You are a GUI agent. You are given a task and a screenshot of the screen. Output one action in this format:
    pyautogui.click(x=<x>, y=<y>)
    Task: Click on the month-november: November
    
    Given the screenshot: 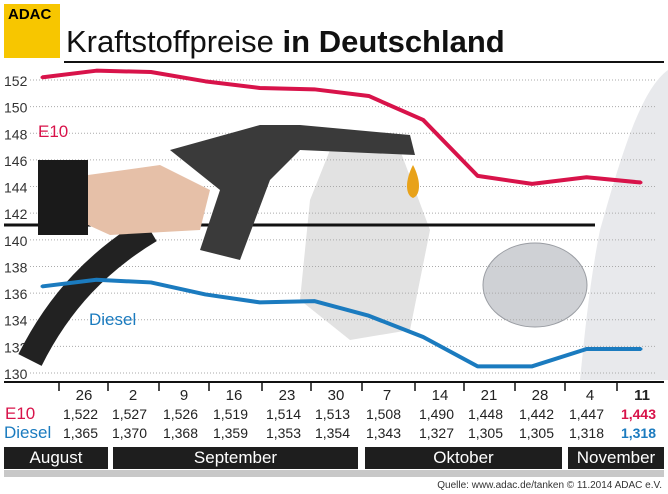 What is the action you would take?
    pyautogui.click(x=616, y=458)
    